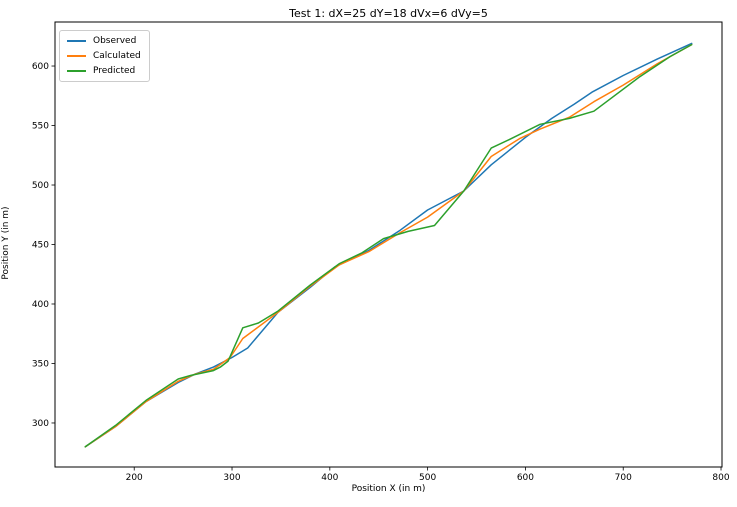 The width and height of the screenshot is (737, 507). I want to click on legend-item-calculated: Calculated, so click(104, 56).